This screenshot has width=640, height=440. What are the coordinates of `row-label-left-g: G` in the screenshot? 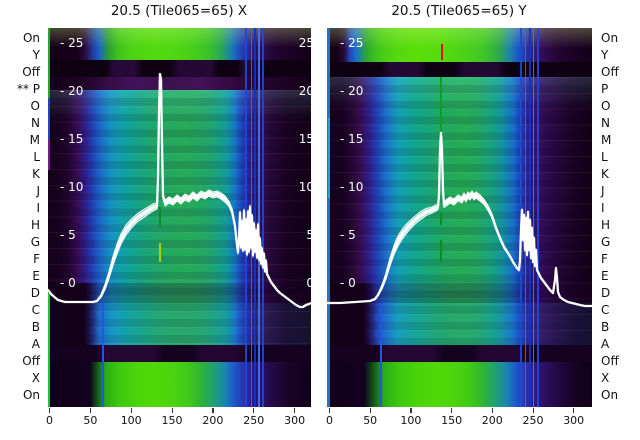 It's located at (35, 242).